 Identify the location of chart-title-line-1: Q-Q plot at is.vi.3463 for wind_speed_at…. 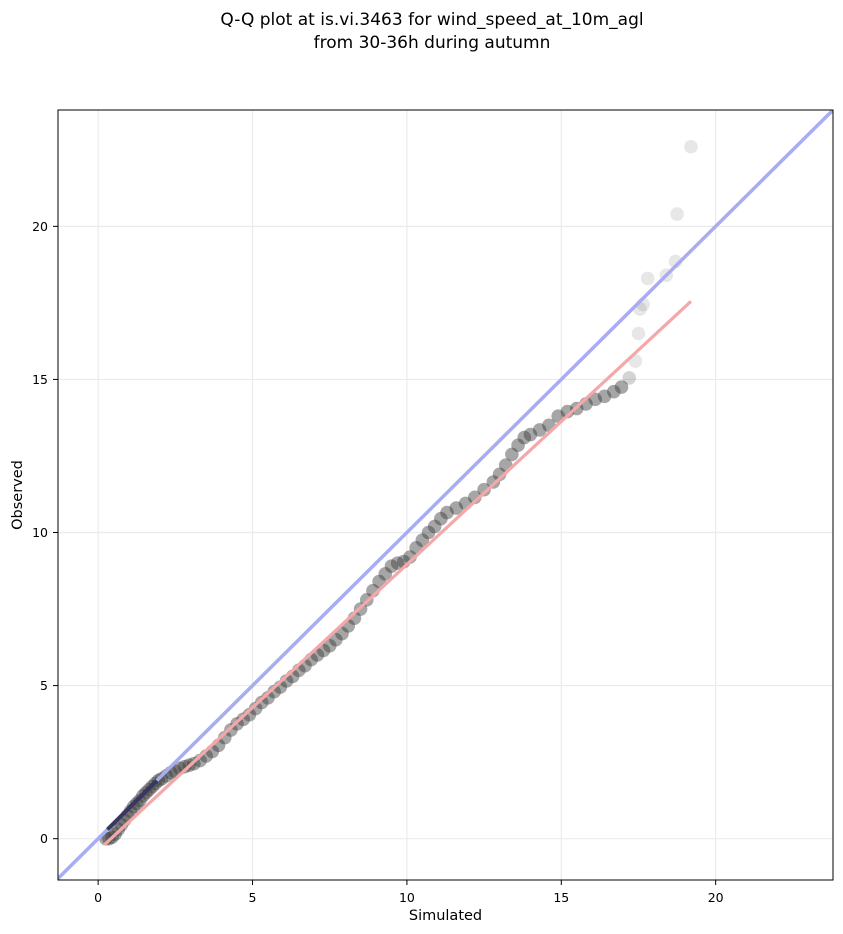
(431, 20).